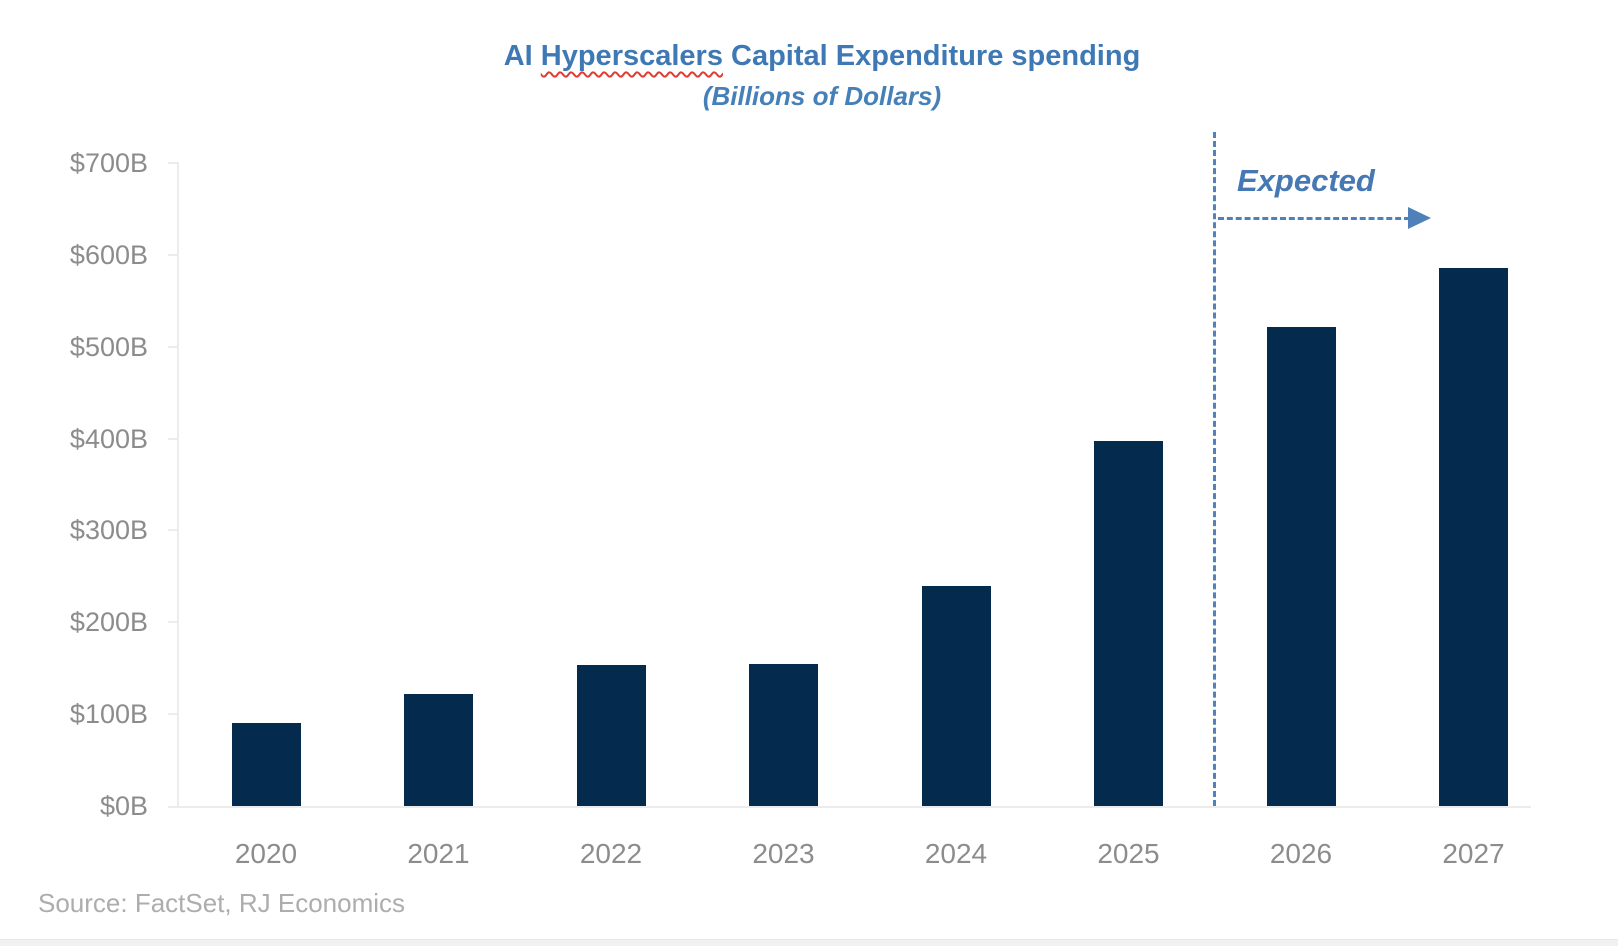 This screenshot has width=1618, height=946. Describe the element at coordinates (108, 438) in the screenshot. I see `y-axis-label: $400B` at that location.